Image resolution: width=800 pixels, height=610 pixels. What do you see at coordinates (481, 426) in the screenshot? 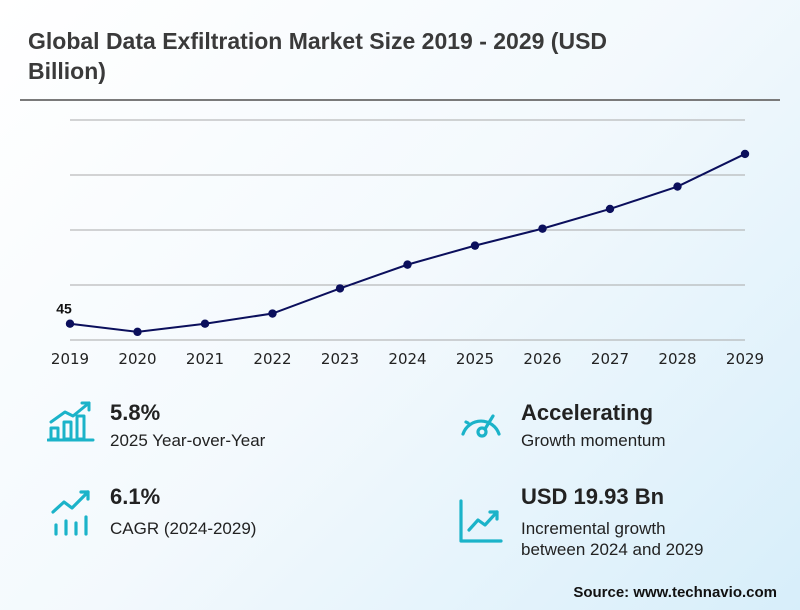
I see `gauge-icon` at bounding box center [481, 426].